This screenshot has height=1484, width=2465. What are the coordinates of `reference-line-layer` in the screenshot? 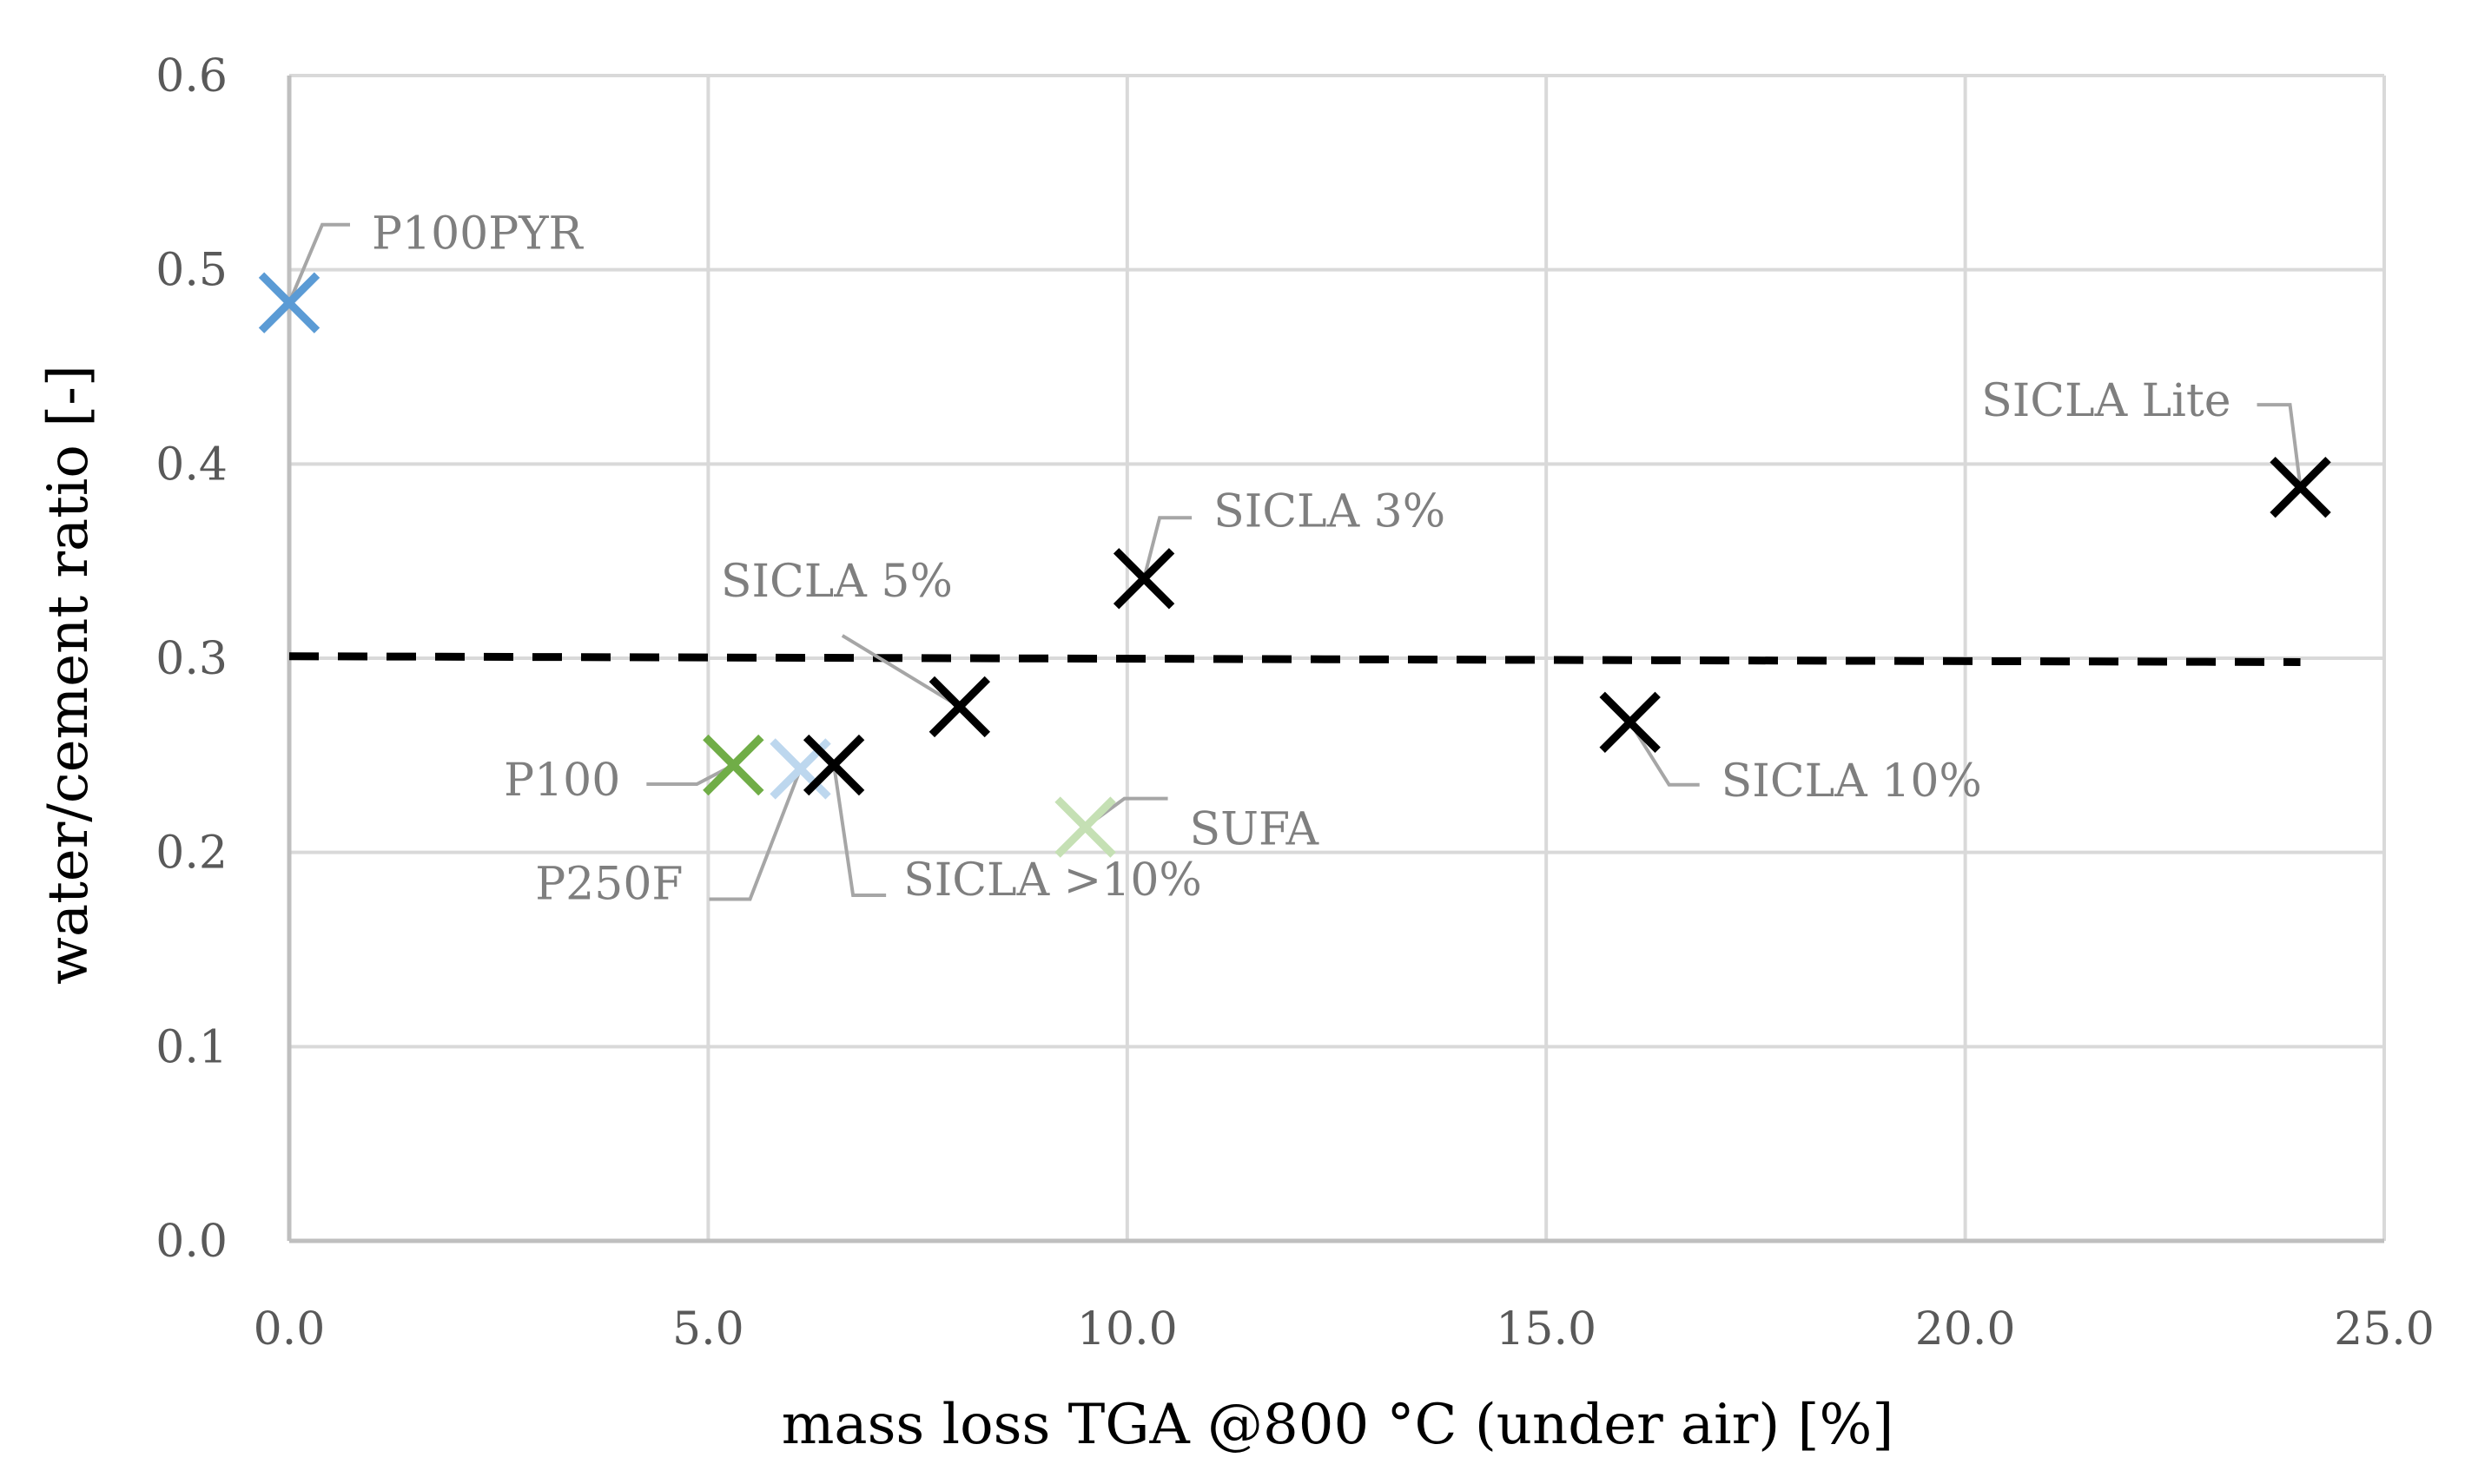 It's located at (1295, 659).